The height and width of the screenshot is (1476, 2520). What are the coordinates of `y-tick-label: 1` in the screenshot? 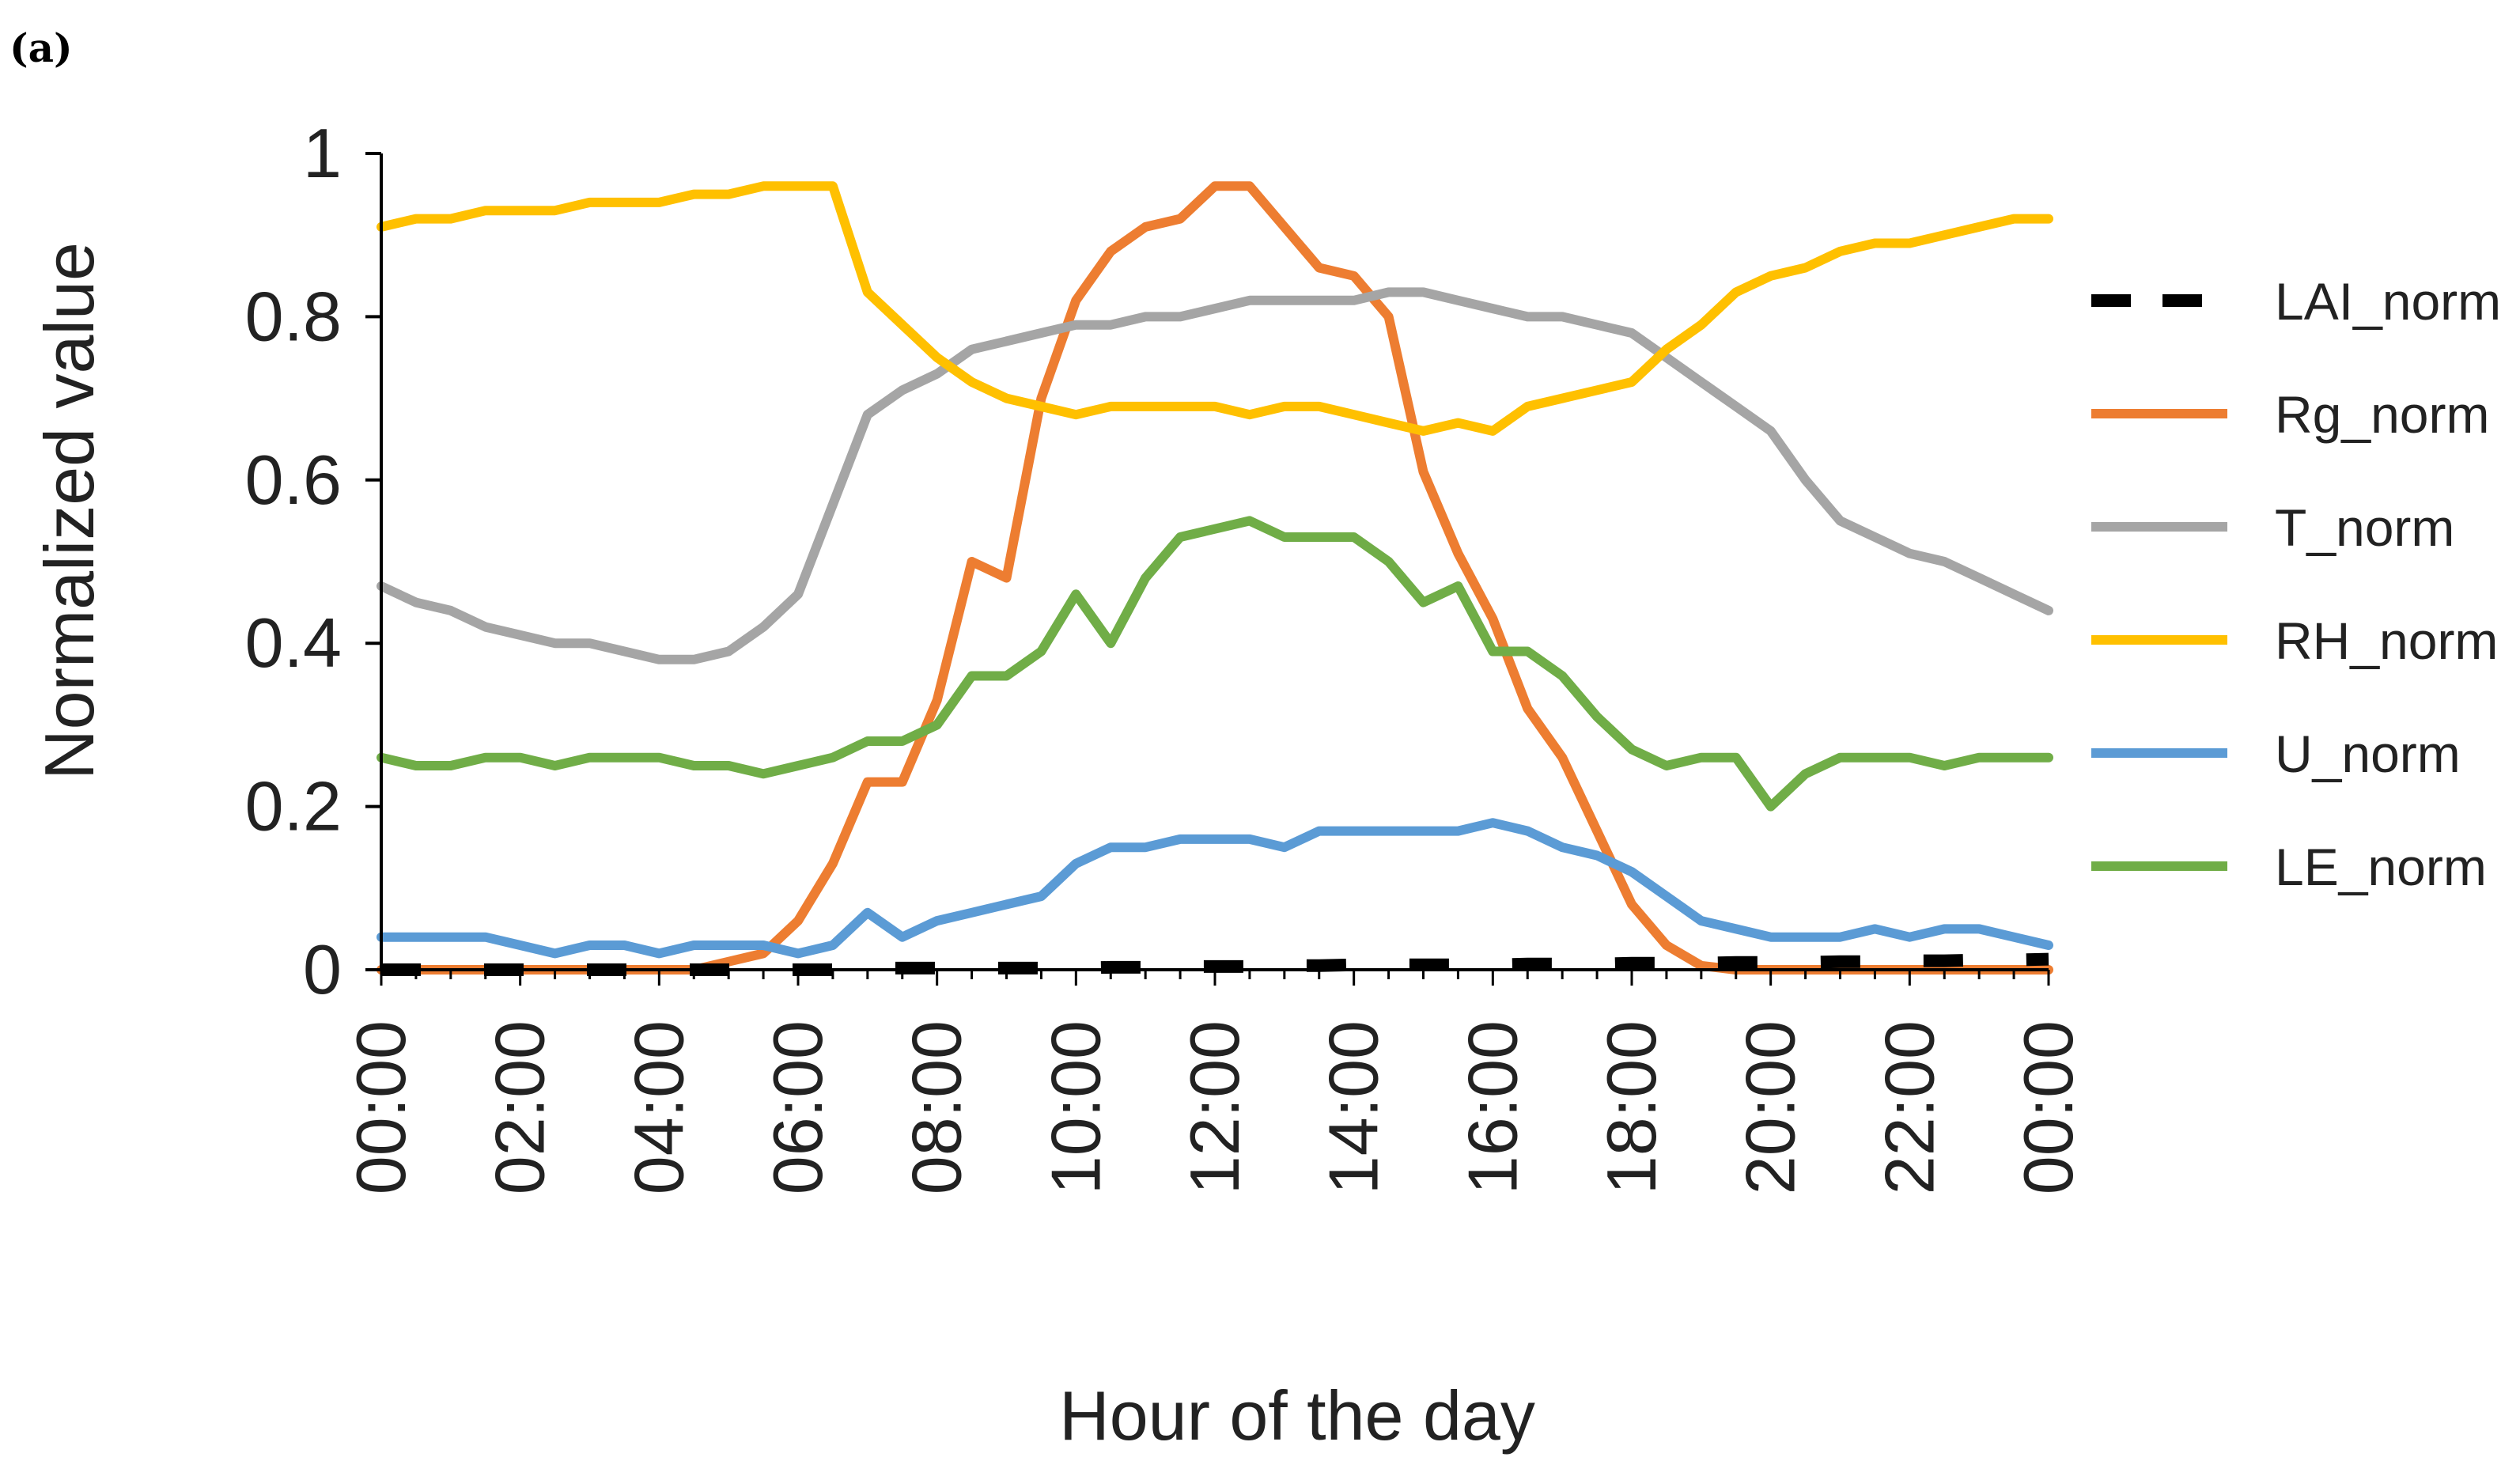 It's located at (322, 153).